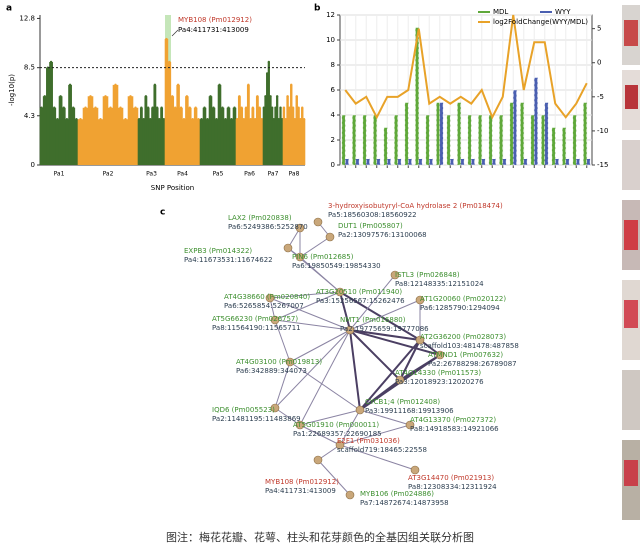 The width and height of the screenshot is (640, 554). What do you see at coordinates (273, 174) in the screenshot?
I see `x-tick-label: Pa7` at bounding box center [273, 174].